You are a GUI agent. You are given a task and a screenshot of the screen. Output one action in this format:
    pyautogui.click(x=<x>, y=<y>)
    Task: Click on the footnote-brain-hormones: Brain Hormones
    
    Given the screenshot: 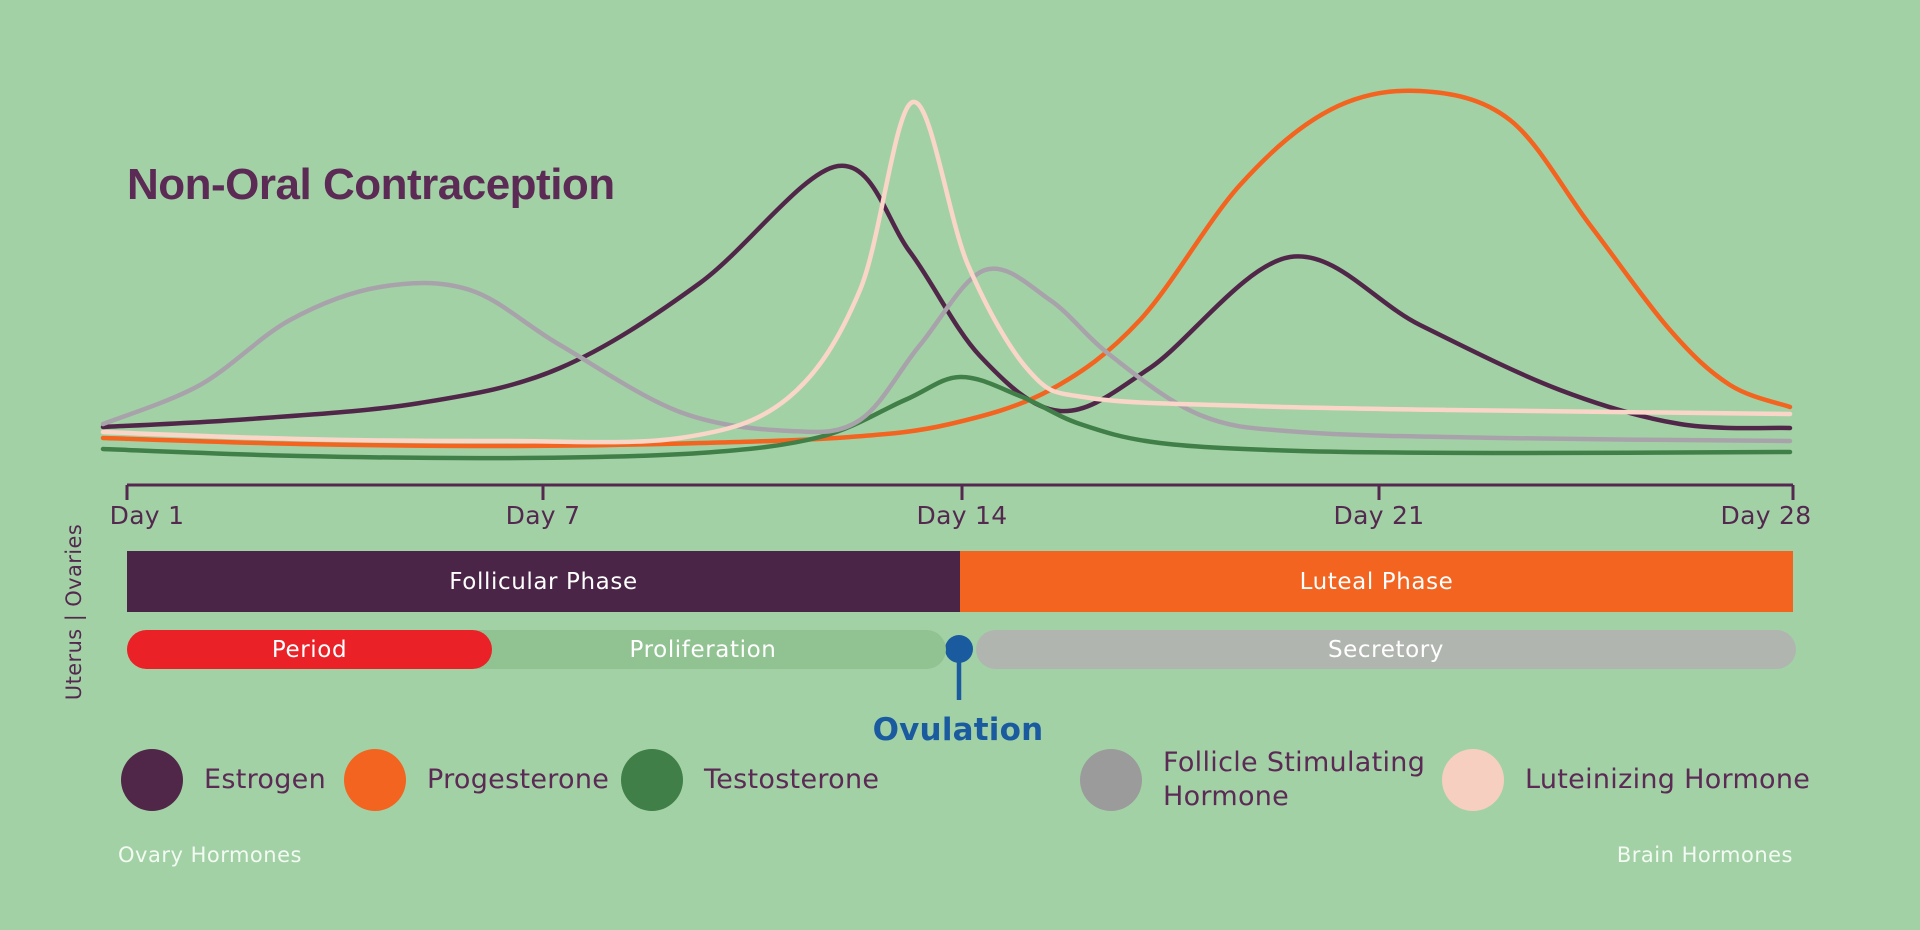 What is the action you would take?
    pyautogui.click(x=1704, y=855)
    